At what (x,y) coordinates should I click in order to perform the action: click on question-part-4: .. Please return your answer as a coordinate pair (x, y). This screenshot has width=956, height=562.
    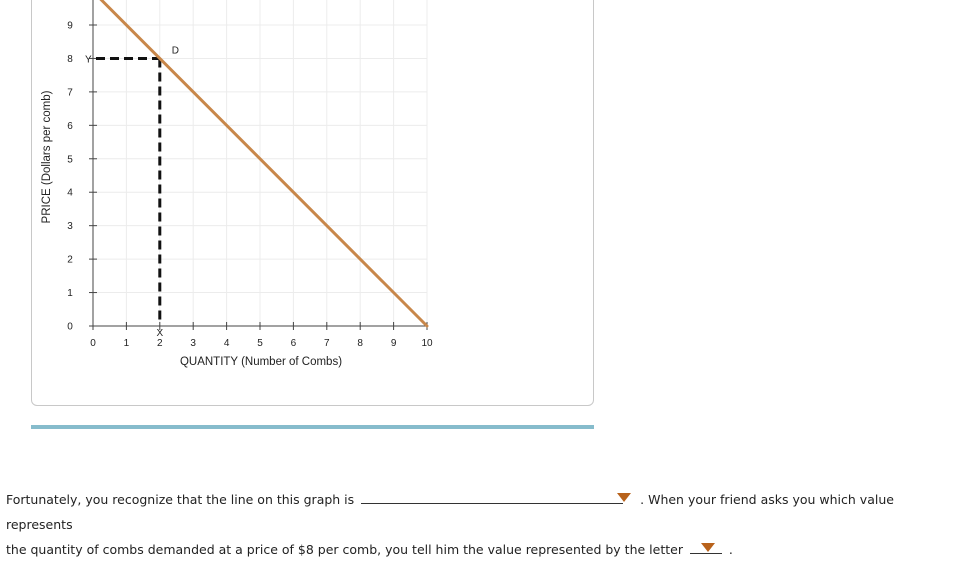
    Looking at the image, I should click on (730, 549).